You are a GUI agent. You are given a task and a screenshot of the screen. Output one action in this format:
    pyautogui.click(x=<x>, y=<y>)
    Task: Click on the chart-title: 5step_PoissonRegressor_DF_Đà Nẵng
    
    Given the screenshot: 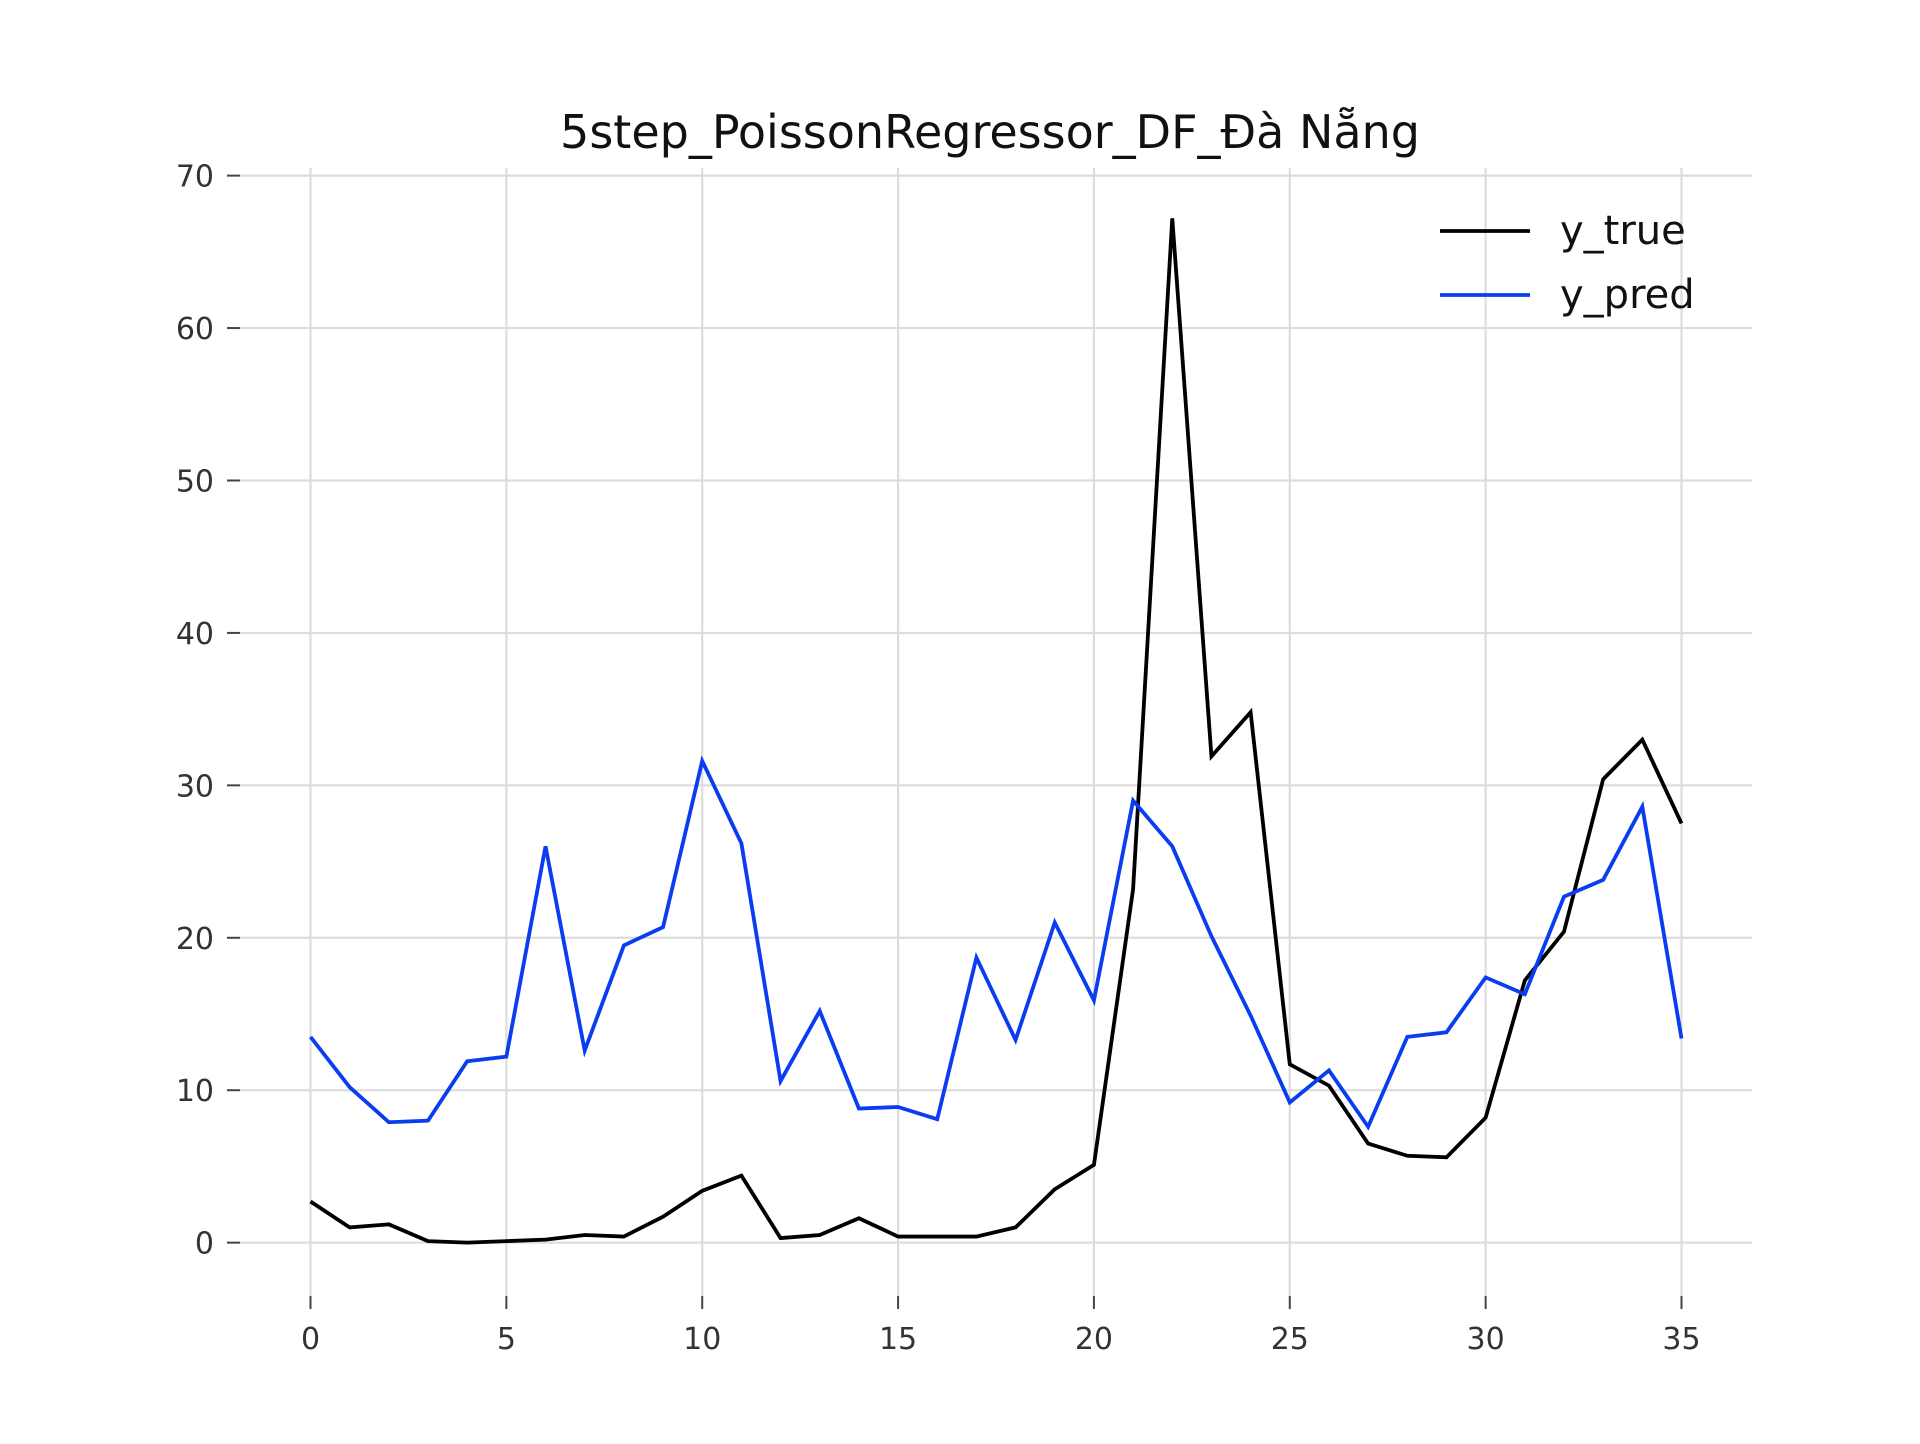 What is the action you would take?
    pyautogui.click(x=990, y=132)
    